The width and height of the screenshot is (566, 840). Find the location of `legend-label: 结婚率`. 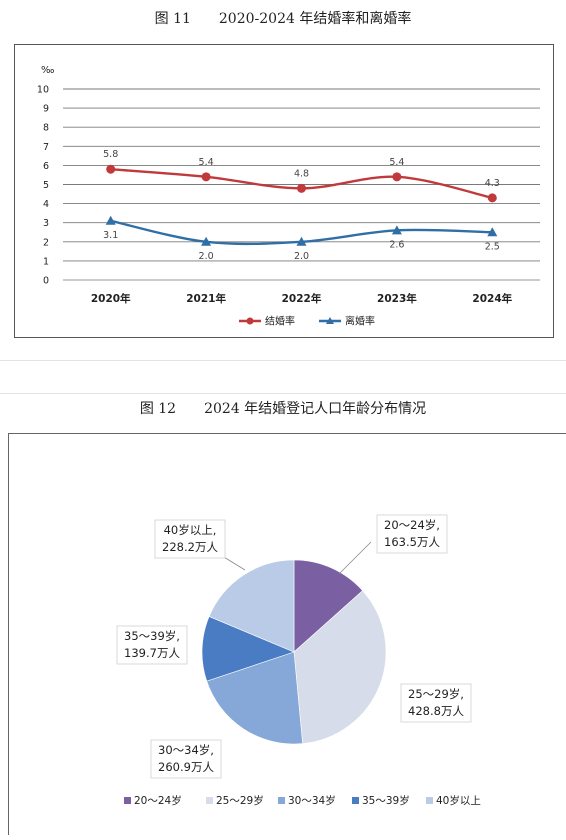

legend-label: 结婚率 is located at coordinates (280, 321).